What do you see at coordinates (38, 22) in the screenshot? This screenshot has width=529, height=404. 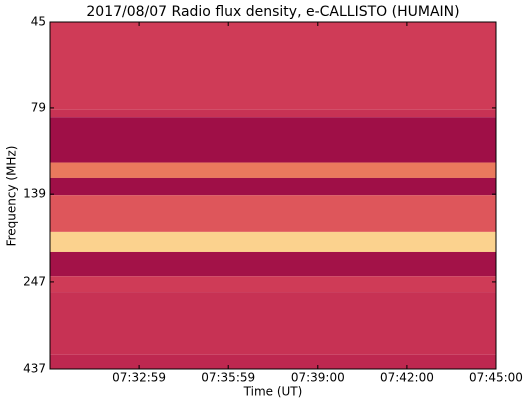 I see `y-tick-label: 45` at bounding box center [38, 22].